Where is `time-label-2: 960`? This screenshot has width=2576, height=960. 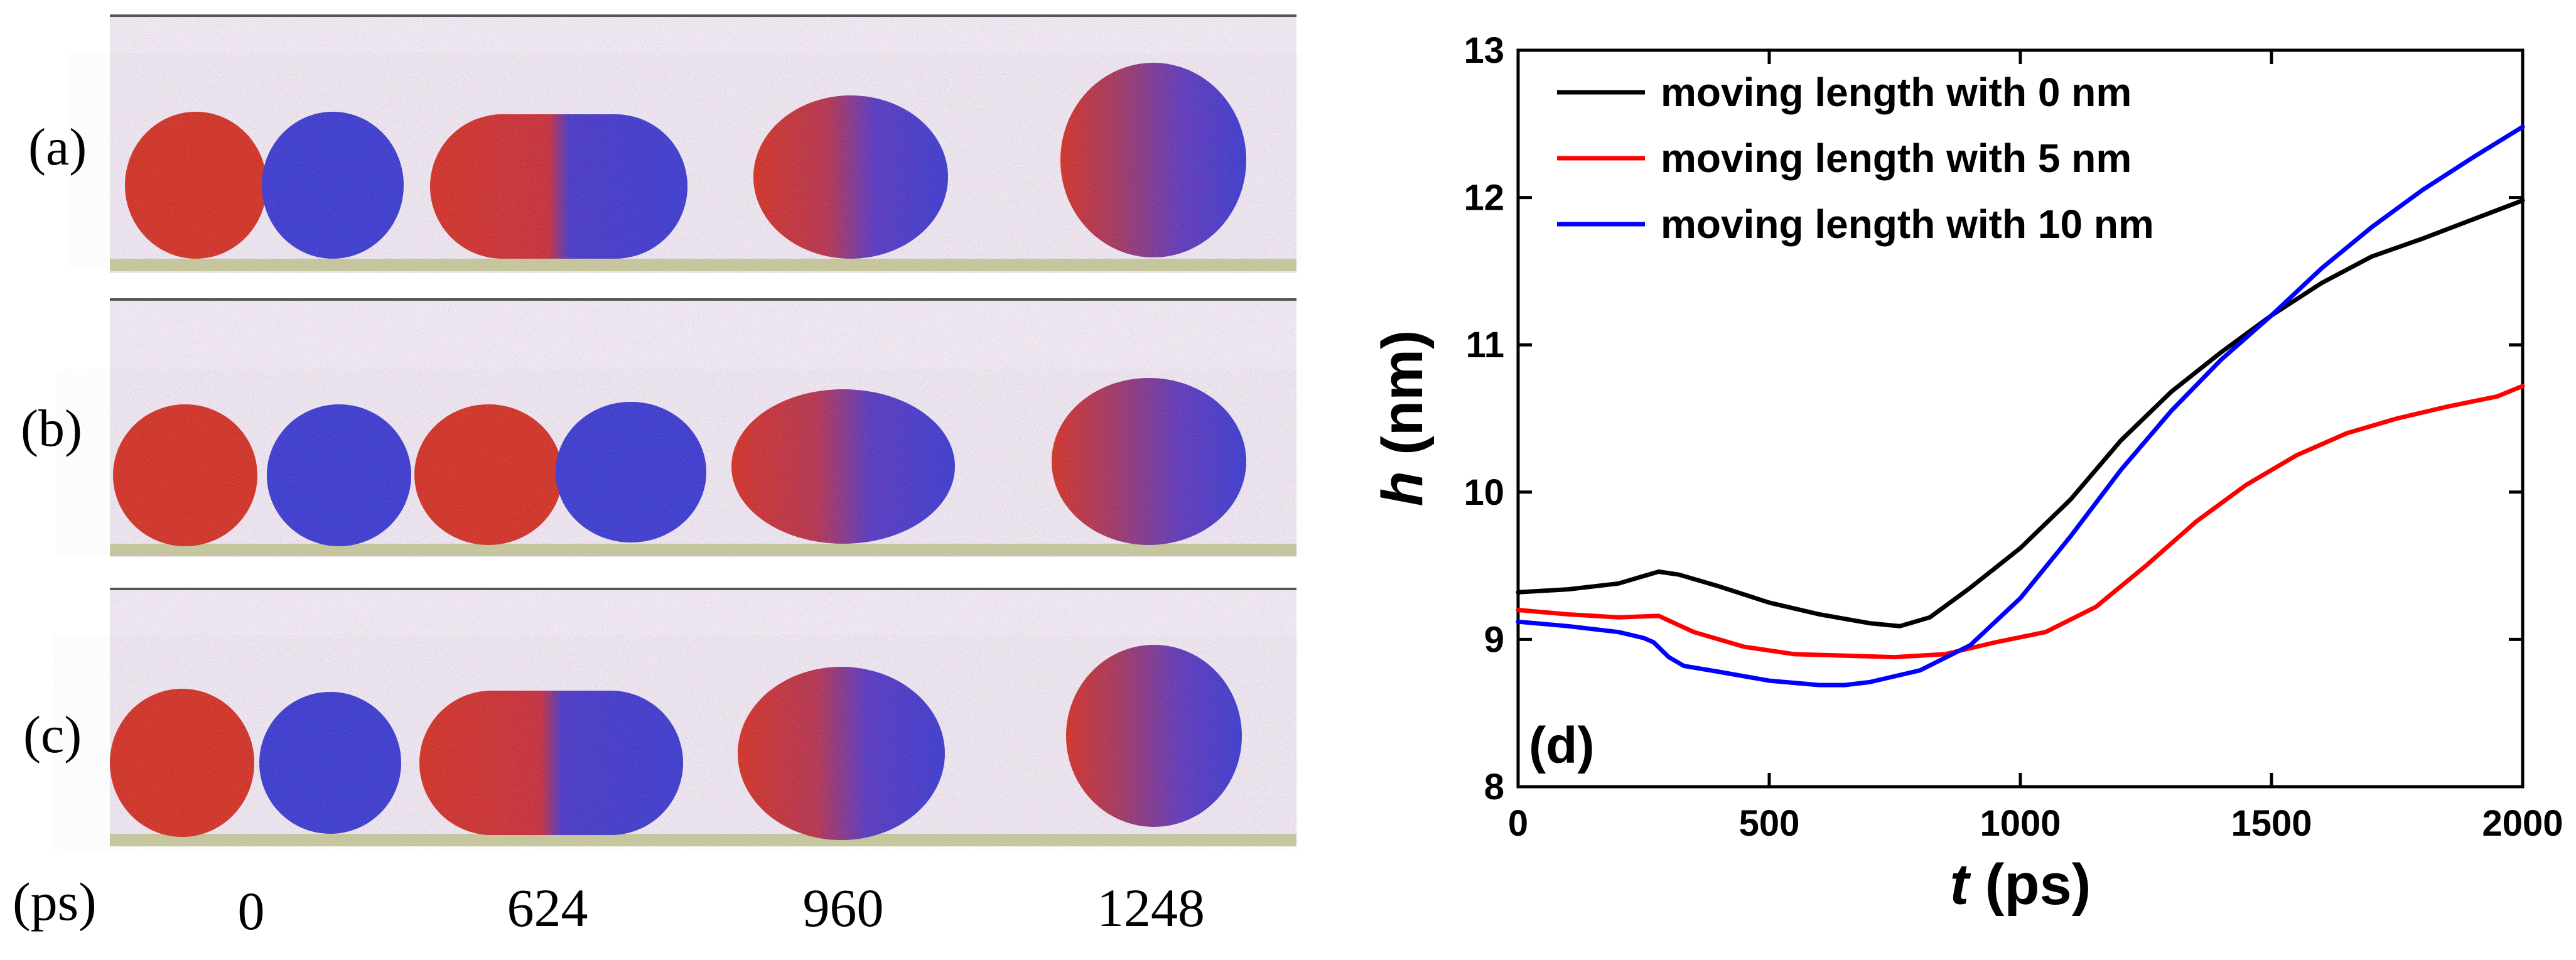 time-label-2: 960 is located at coordinates (844, 908).